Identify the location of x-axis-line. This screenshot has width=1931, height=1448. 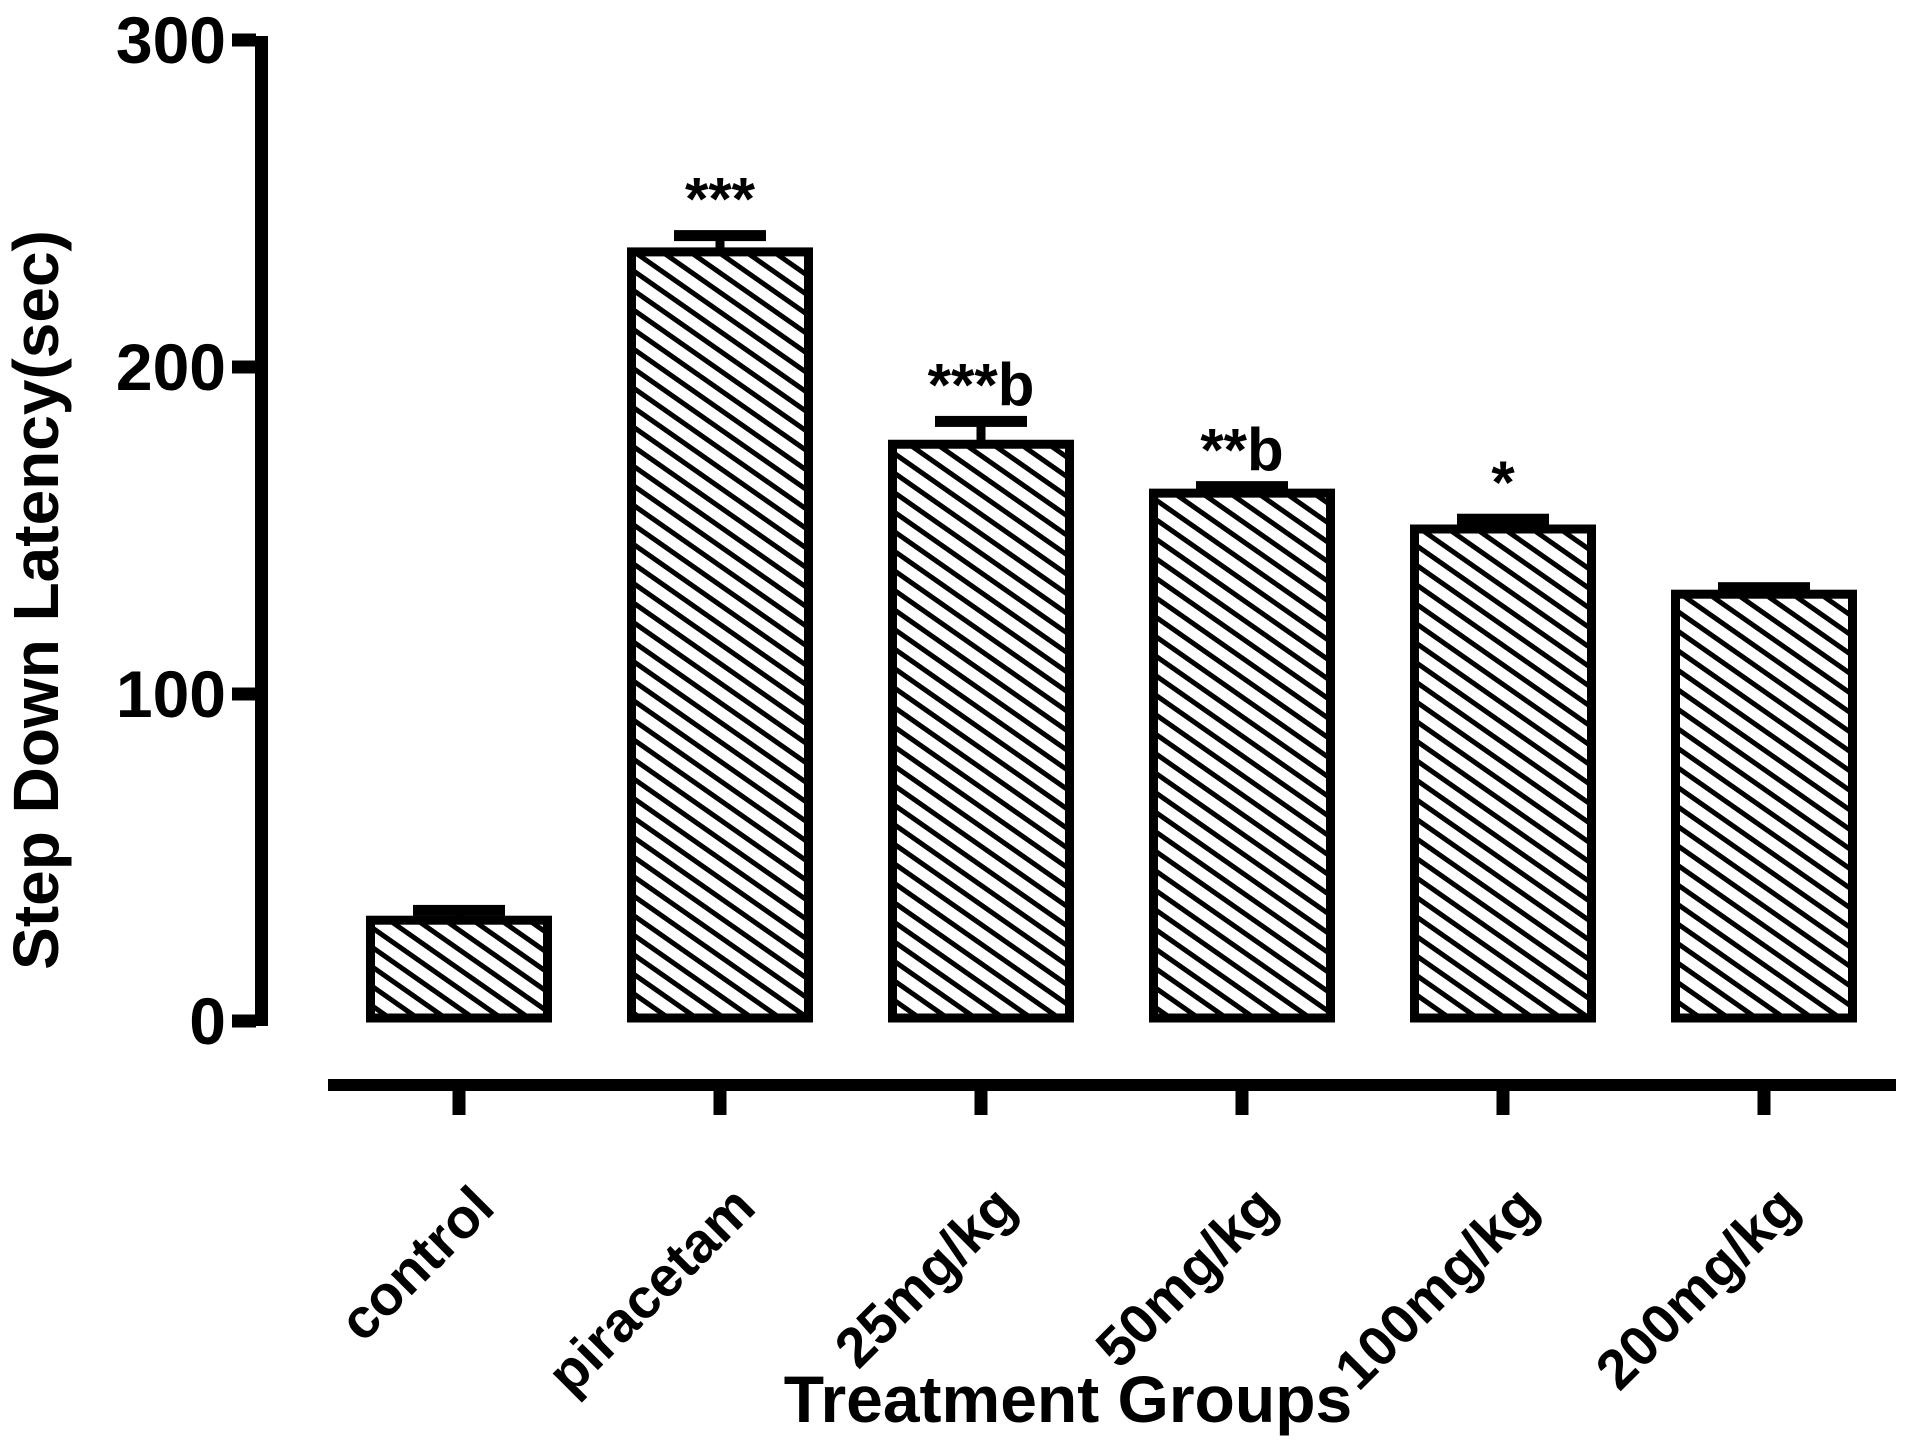
(1112, 1085).